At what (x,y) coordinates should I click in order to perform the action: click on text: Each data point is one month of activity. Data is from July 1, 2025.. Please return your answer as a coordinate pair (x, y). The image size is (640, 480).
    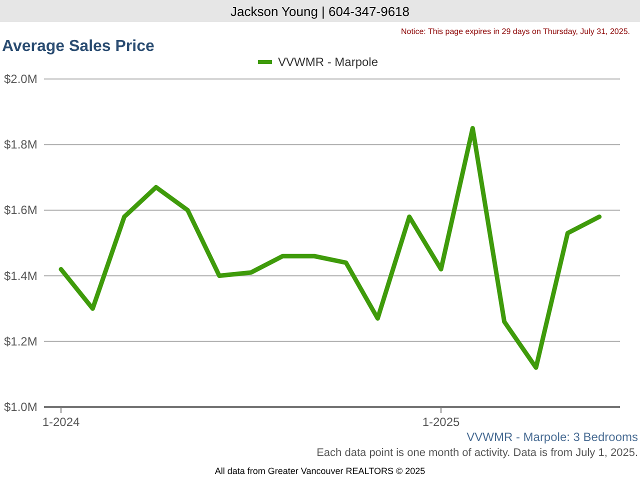
    Looking at the image, I should click on (477, 453).